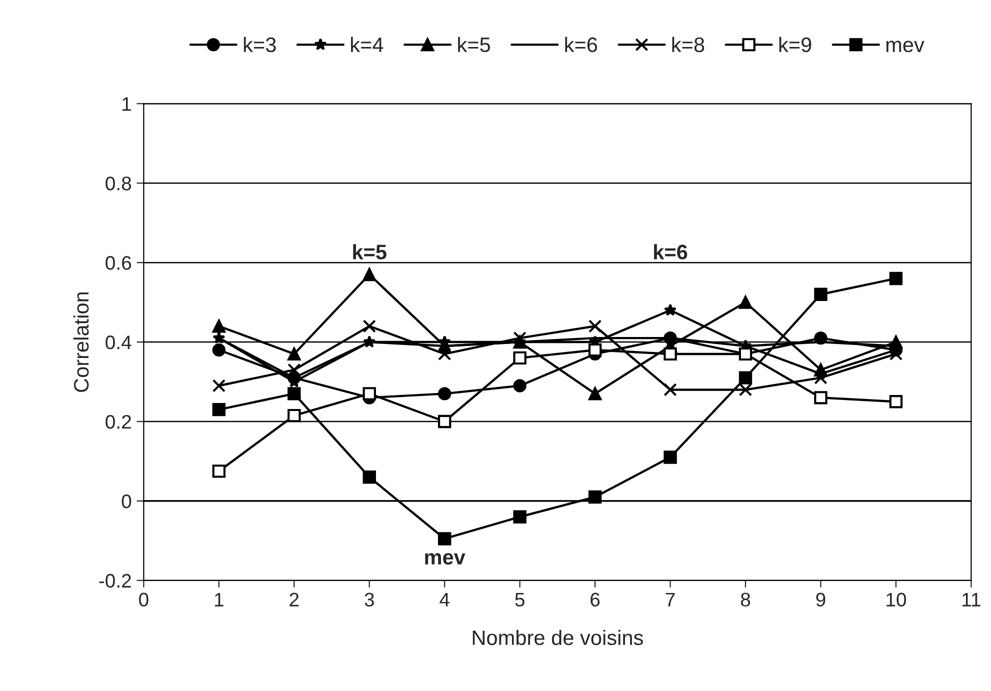 The height and width of the screenshot is (691, 991). Describe the element at coordinates (219, 599) in the screenshot. I see `x-tick-label: 1` at that location.